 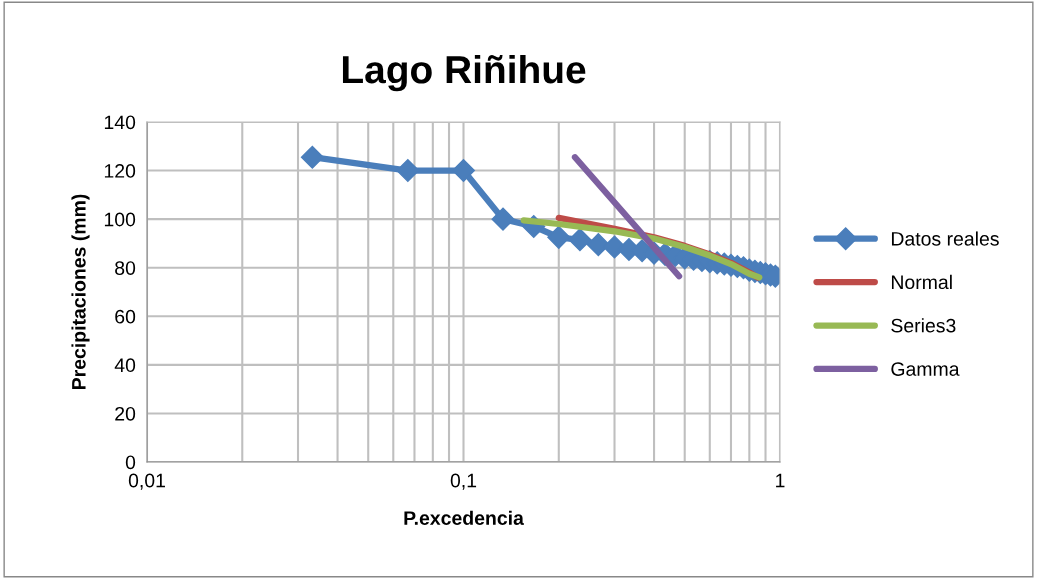 What do you see at coordinates (125, 316) in the screenshot?
I see `y-tick-label: 60` at bounding box center [125, 316].